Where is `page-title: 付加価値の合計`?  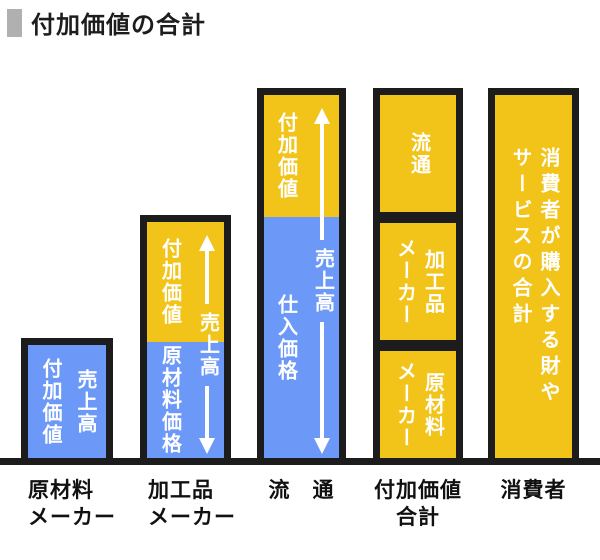 page-title: 付加価値の合計 is located at coordinates (118, 25).